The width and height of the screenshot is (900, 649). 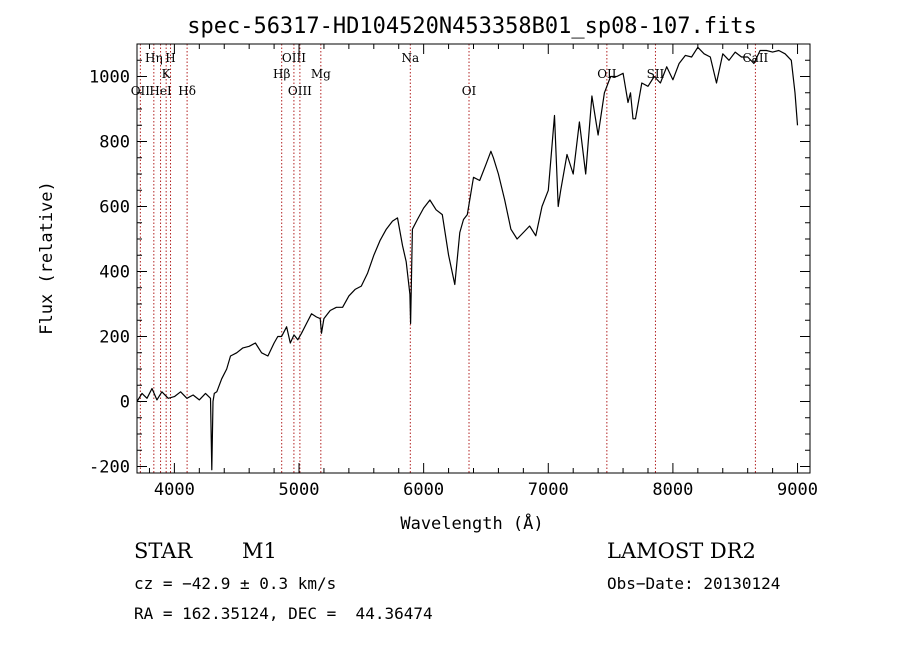 What do you see at coordinates (694, 583) in the screenshot?
I see `observation-date: Obs−Date: 20130124` at bounding box center [694, 583].